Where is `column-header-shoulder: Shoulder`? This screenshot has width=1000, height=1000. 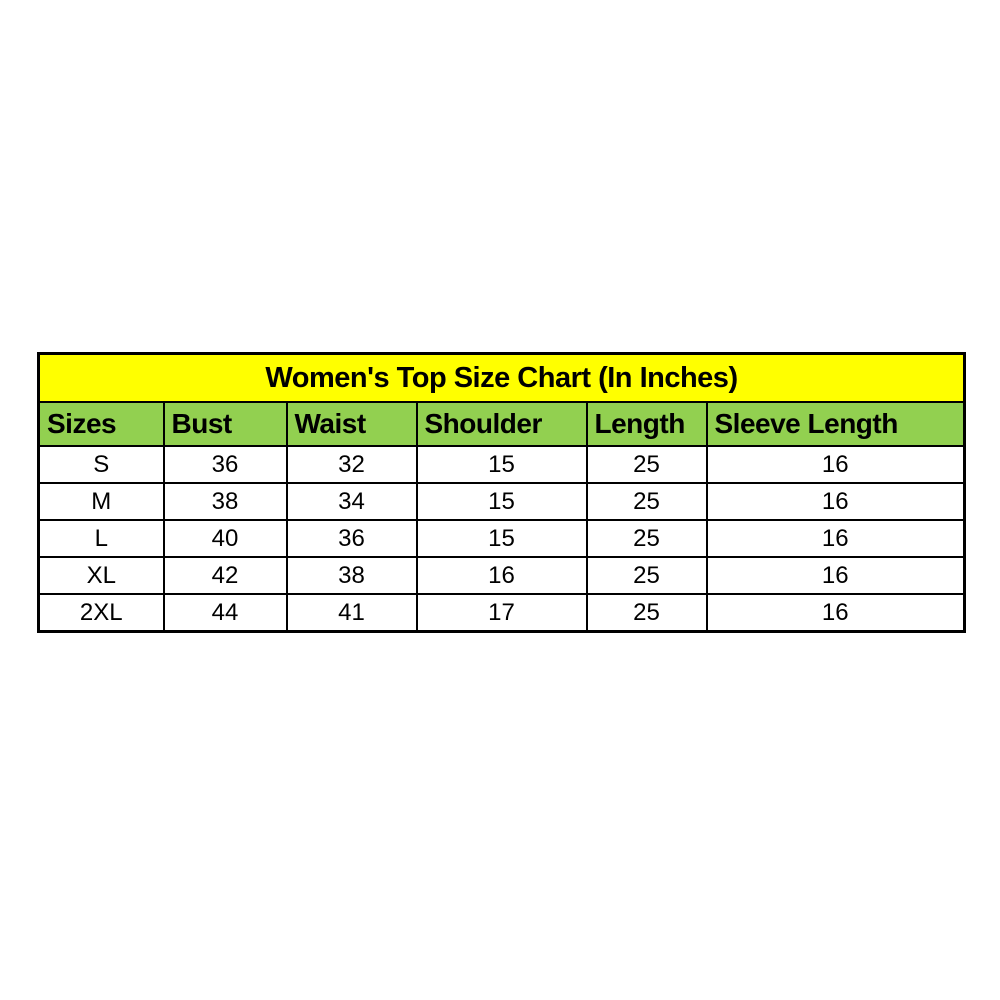
column-header-shoulder: Shoulder is located at coordinates (501, 424).